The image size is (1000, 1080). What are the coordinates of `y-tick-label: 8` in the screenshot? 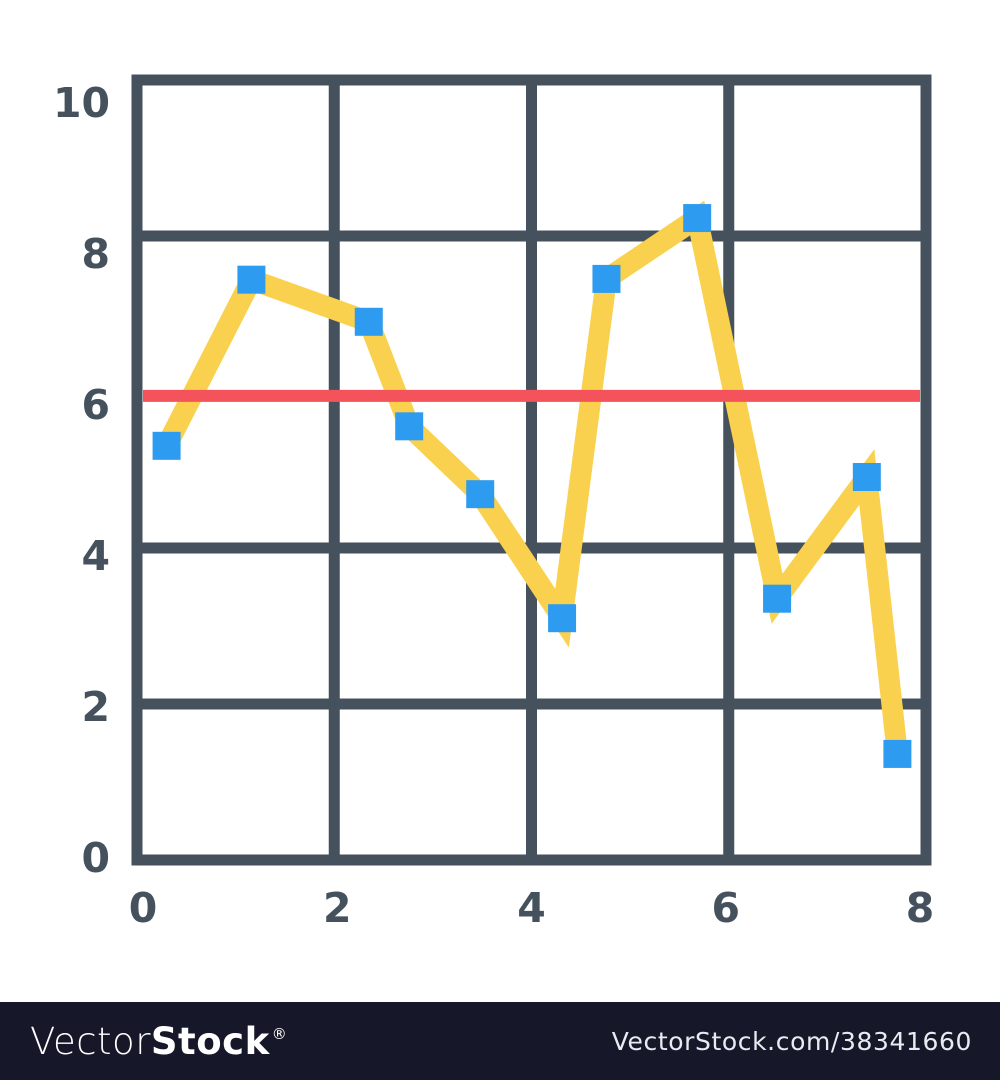 It's located at (95, 254).